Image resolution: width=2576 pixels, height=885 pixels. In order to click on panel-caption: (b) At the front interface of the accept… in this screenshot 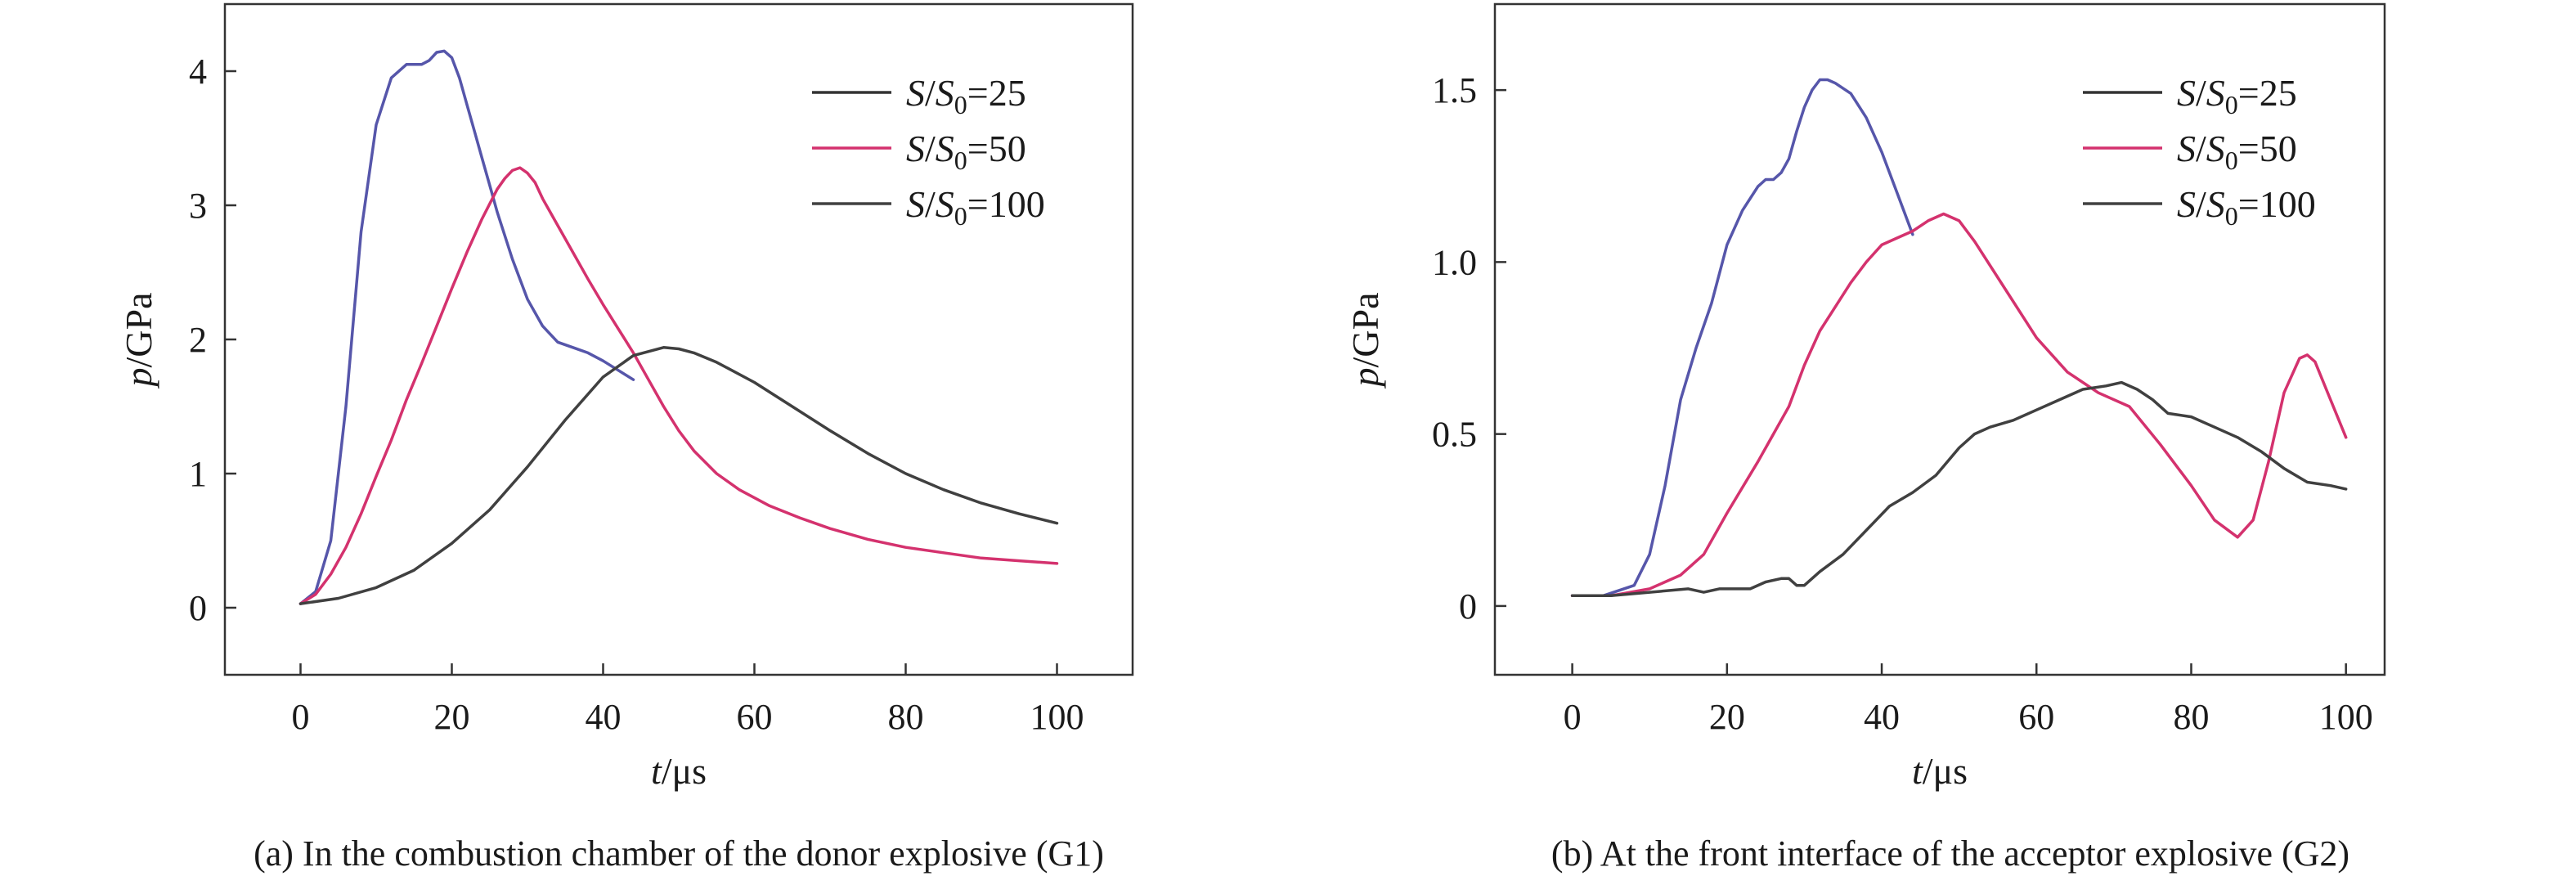, I will do `click(1950, 853)`.